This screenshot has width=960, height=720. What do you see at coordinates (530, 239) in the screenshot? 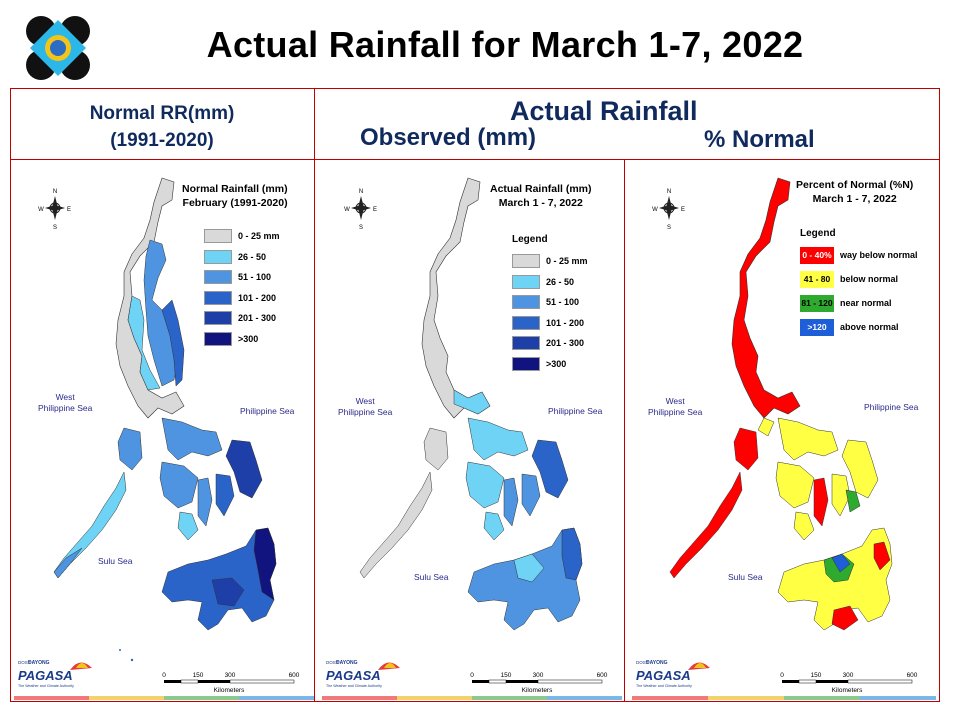
I see `observed-legend-heading: Legend` at bounding box center [530, 239].